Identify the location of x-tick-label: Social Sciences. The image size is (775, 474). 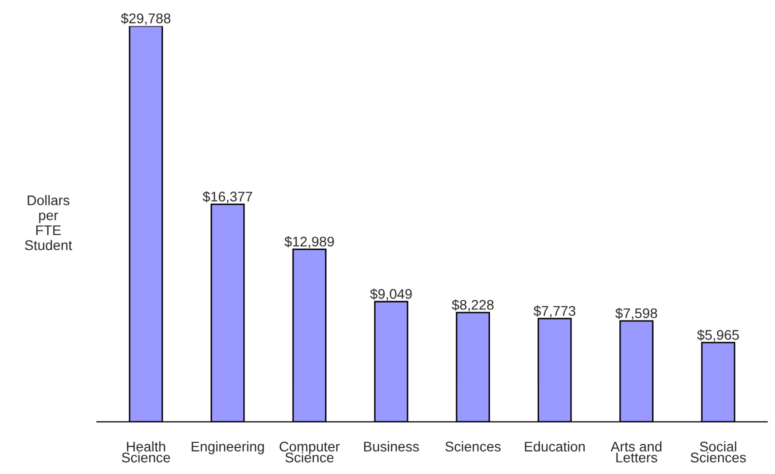
(718, 451).